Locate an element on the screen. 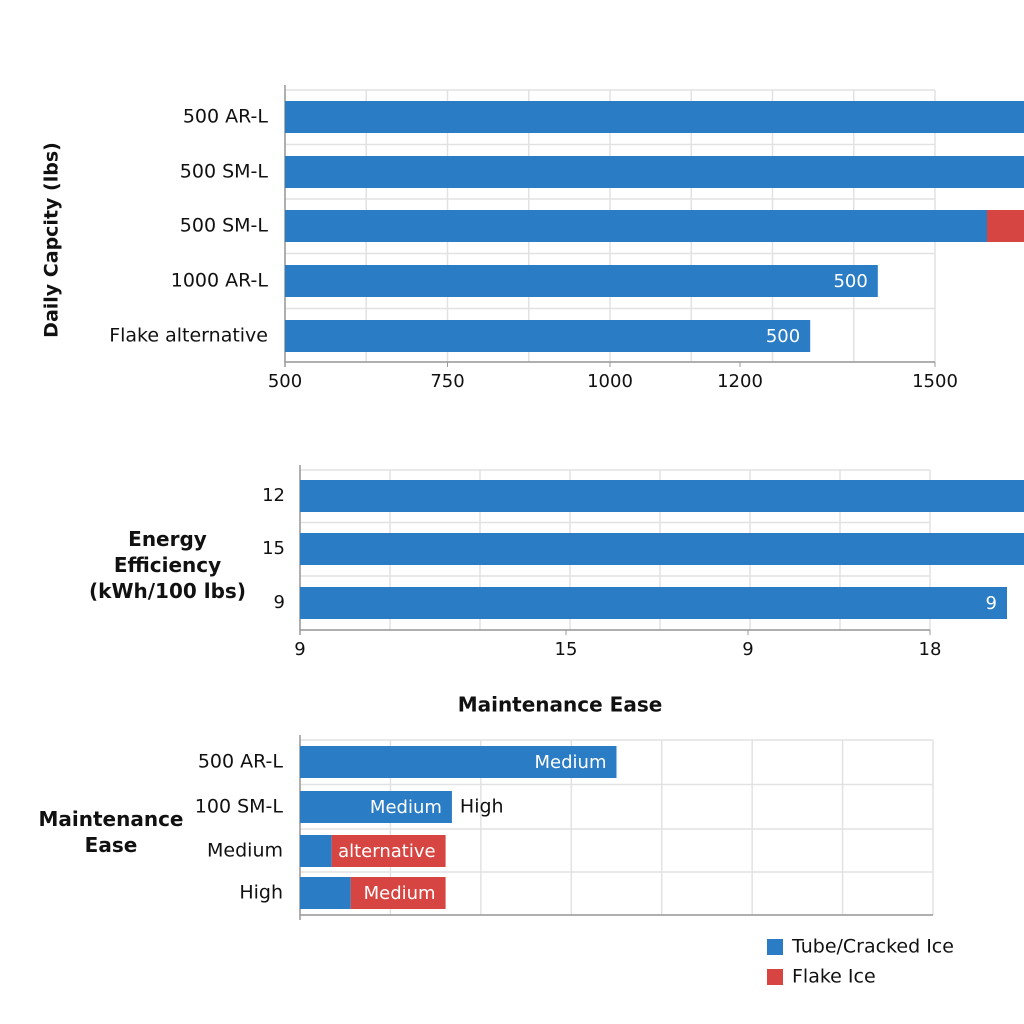 The height and width of the screenshot is (1024, 1024). x-tick-label: 750 is located at coordinates (447, 381).